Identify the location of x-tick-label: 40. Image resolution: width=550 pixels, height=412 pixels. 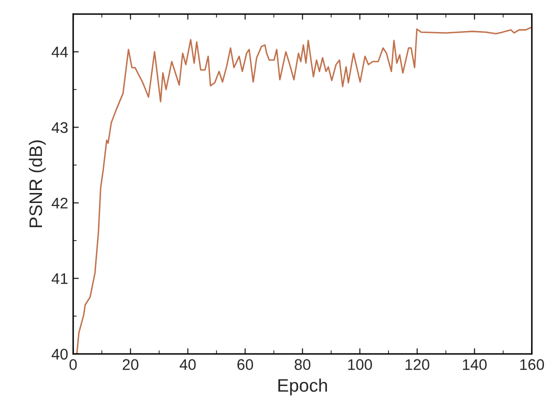
(188, 364).